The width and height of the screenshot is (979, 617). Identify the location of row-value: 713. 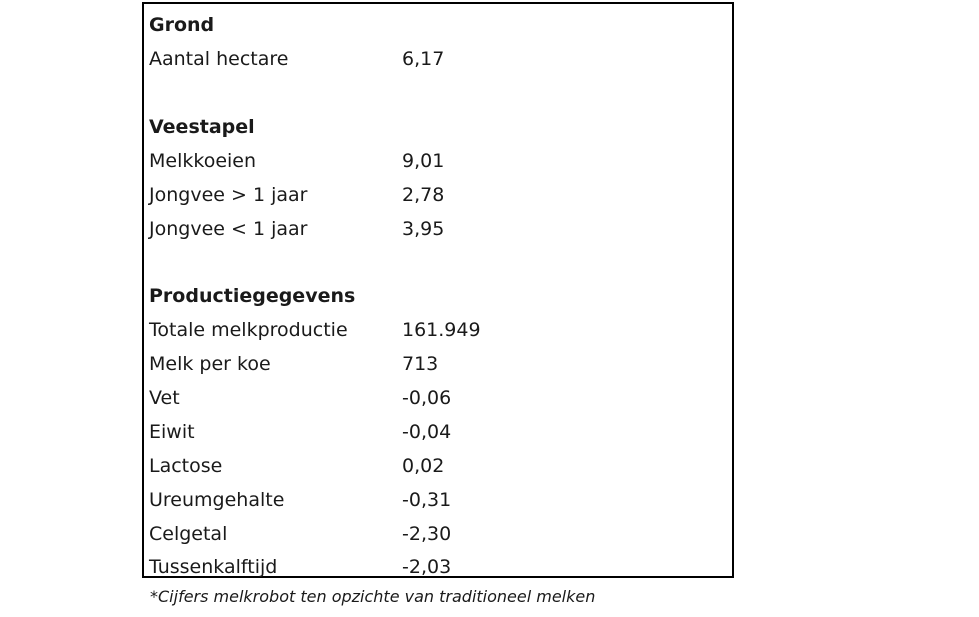
(420, 364).